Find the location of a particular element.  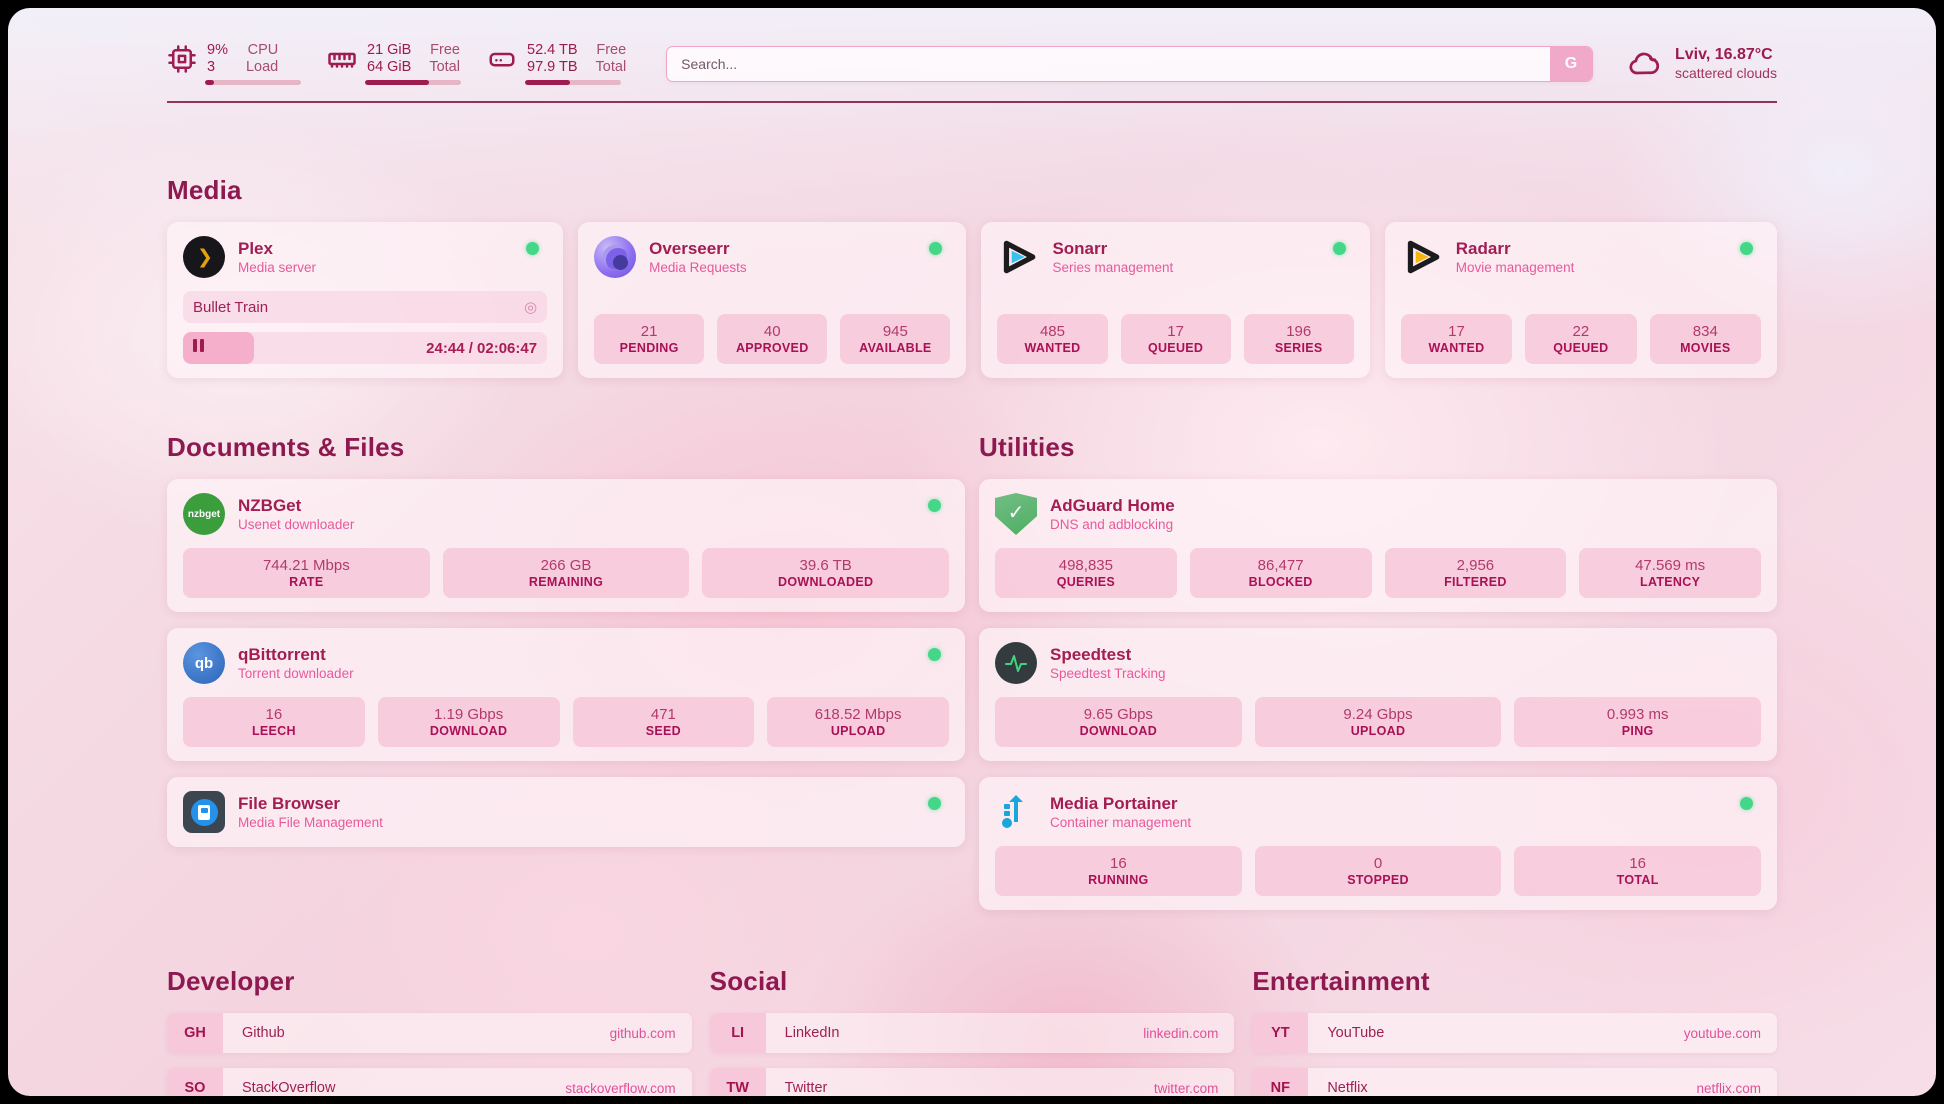

cpu-icon is located at coordinates (182, 59).